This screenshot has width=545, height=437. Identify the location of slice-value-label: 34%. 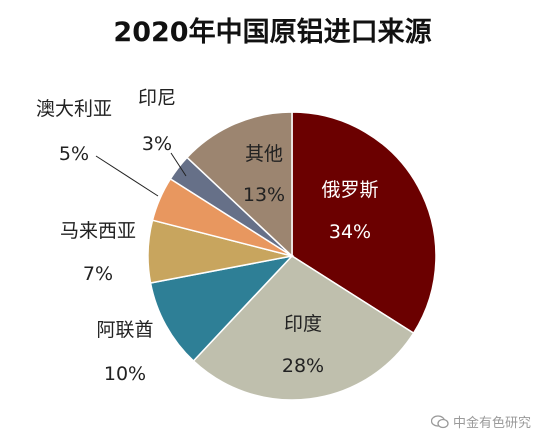
(350, 232).